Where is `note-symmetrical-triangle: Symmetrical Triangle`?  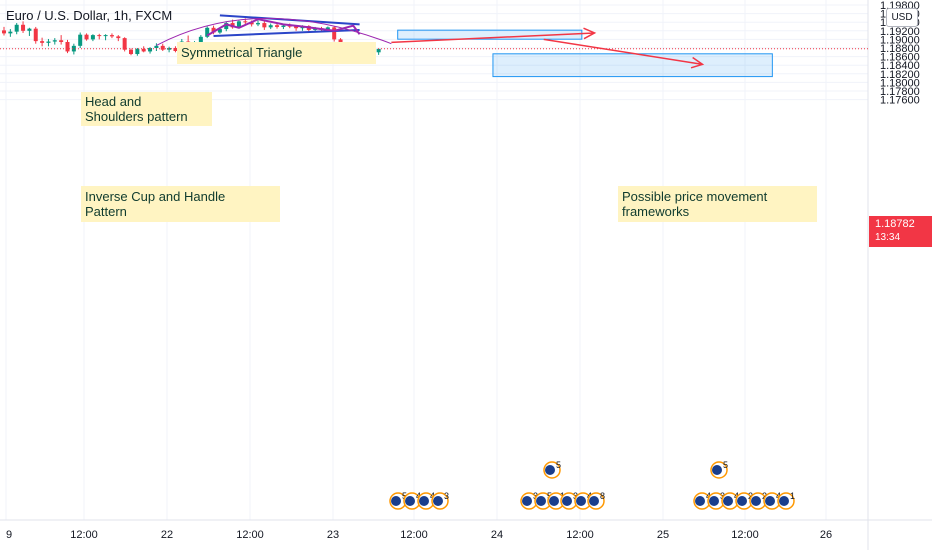
note-symmetrical-triangle: Symmetrical Triangle is located at coordinates (276, 53).